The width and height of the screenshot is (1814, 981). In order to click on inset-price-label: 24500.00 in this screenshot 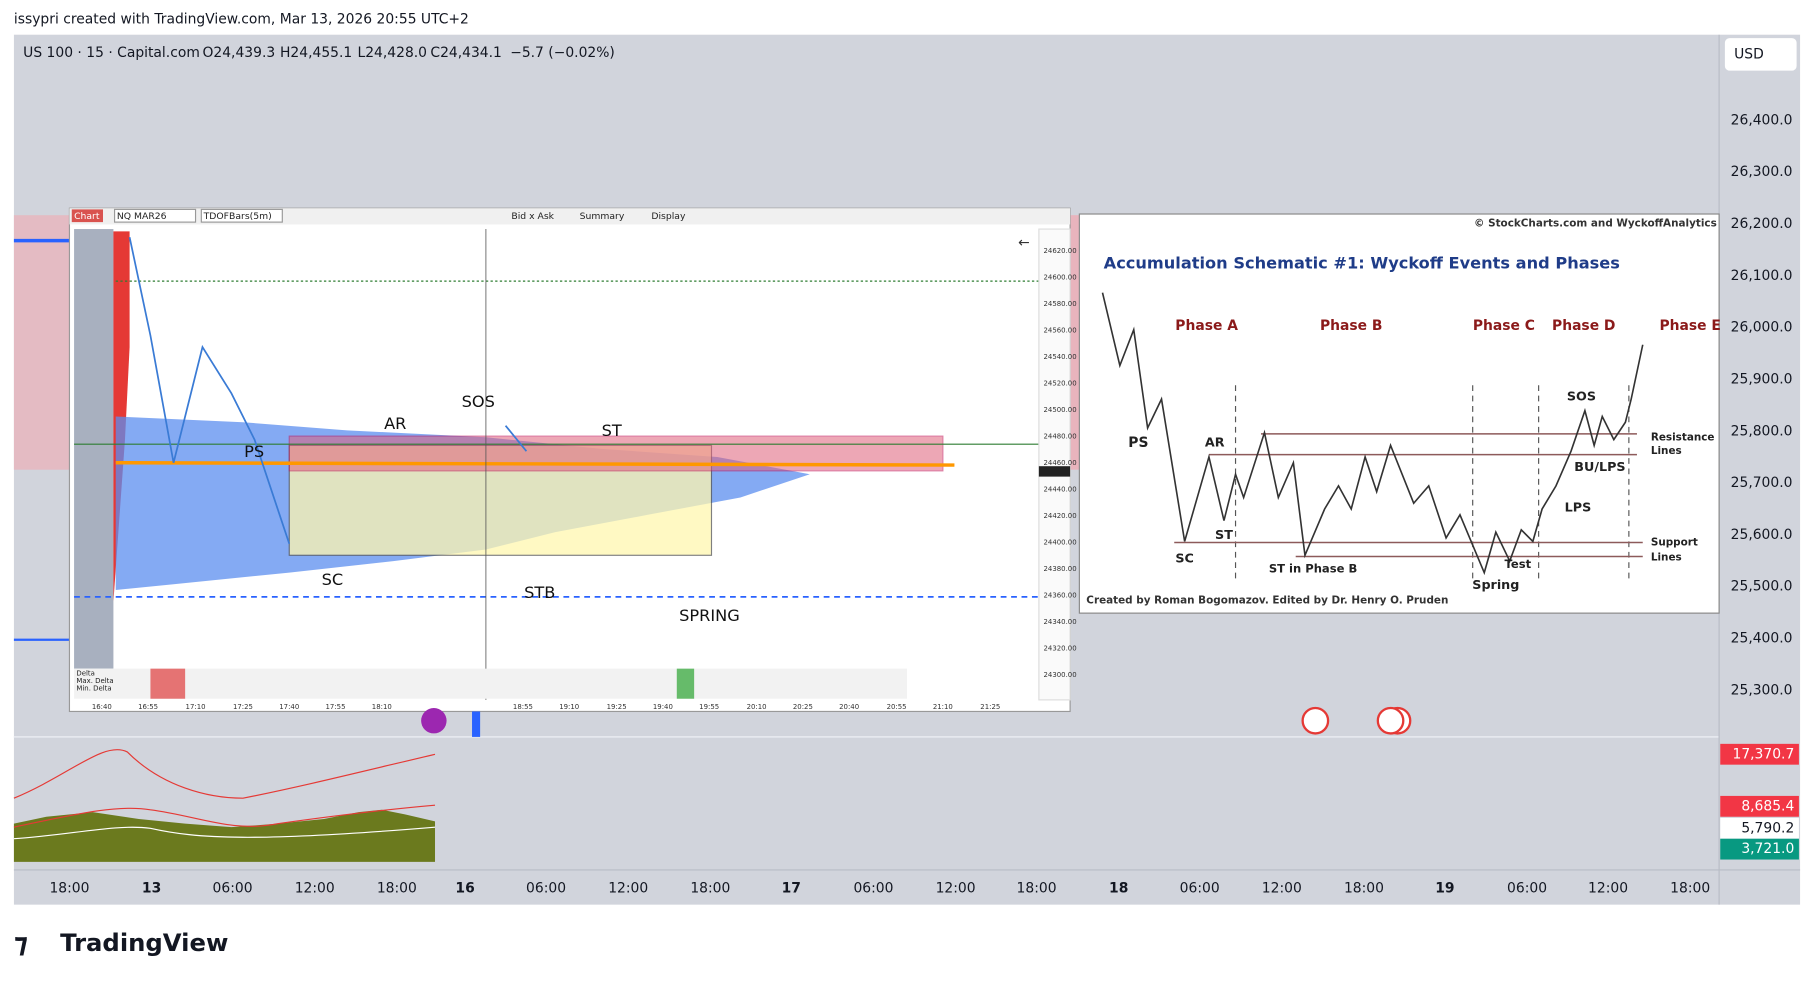, I will do `click(1060, 410)`.